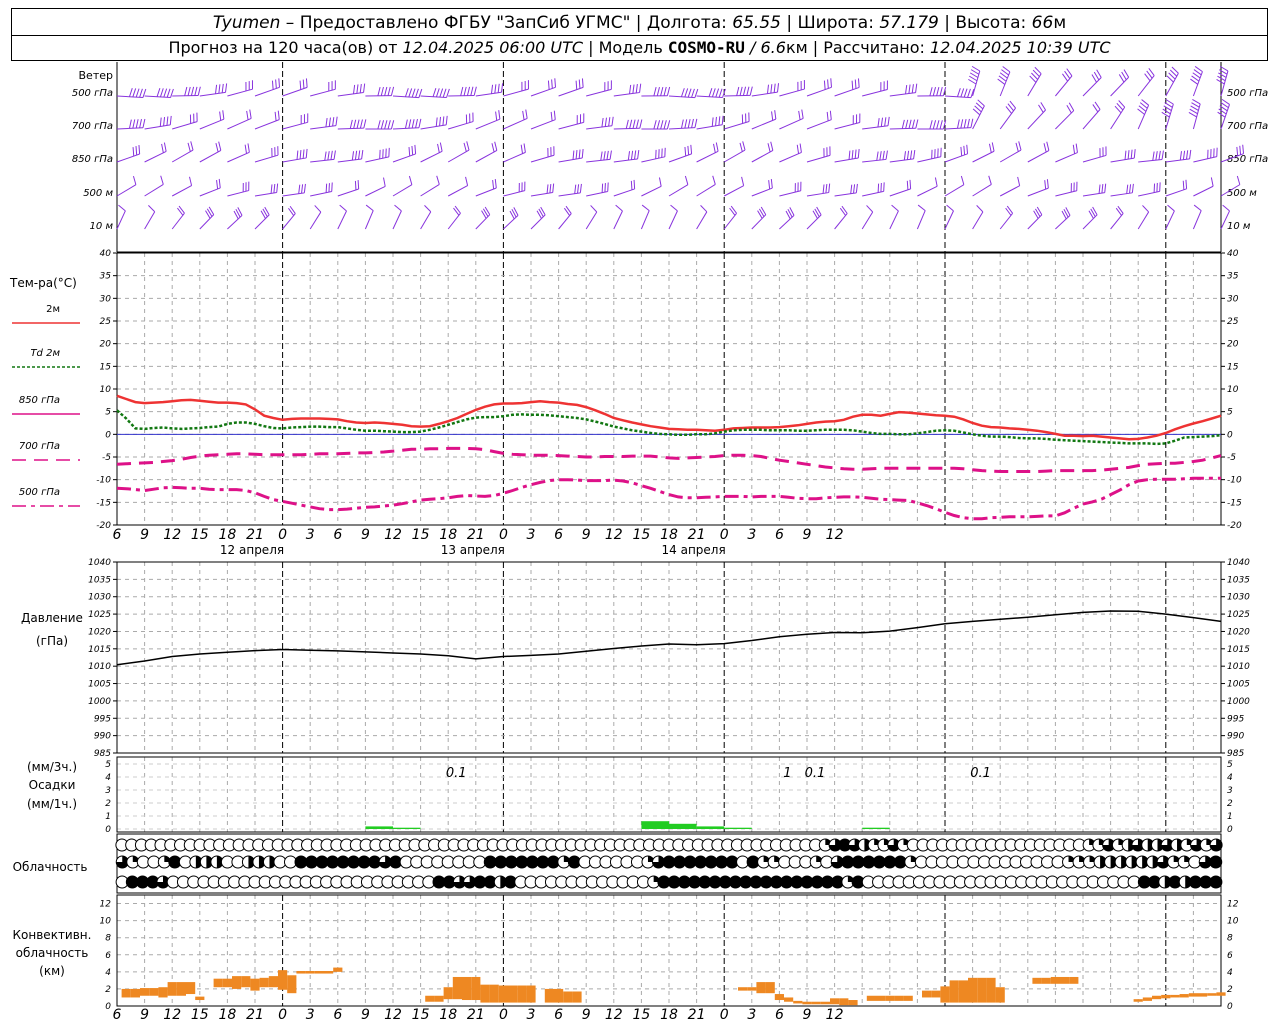  I want to click on precip-amount-label: 0.1, so click(456, 773).